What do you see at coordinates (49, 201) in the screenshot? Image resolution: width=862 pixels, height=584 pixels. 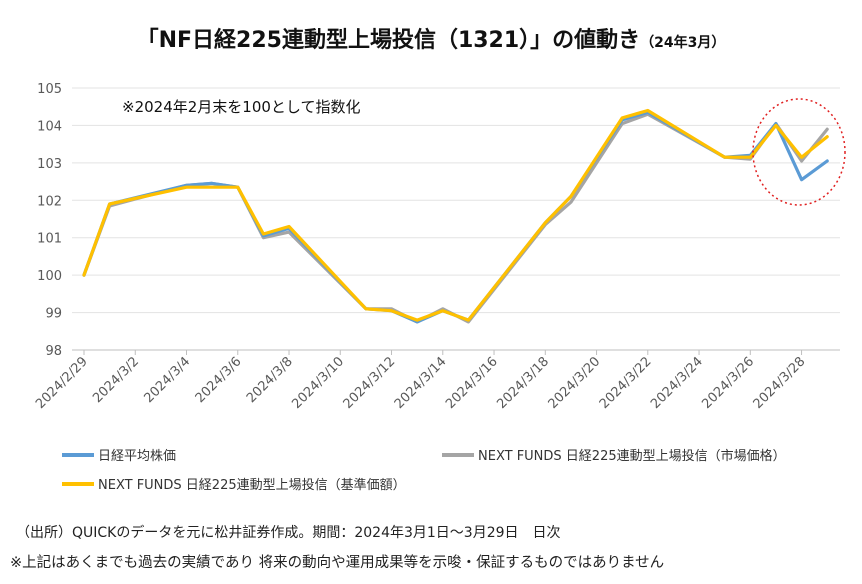 I see `y-tick-label: 102` at bounding box center [49, 201].